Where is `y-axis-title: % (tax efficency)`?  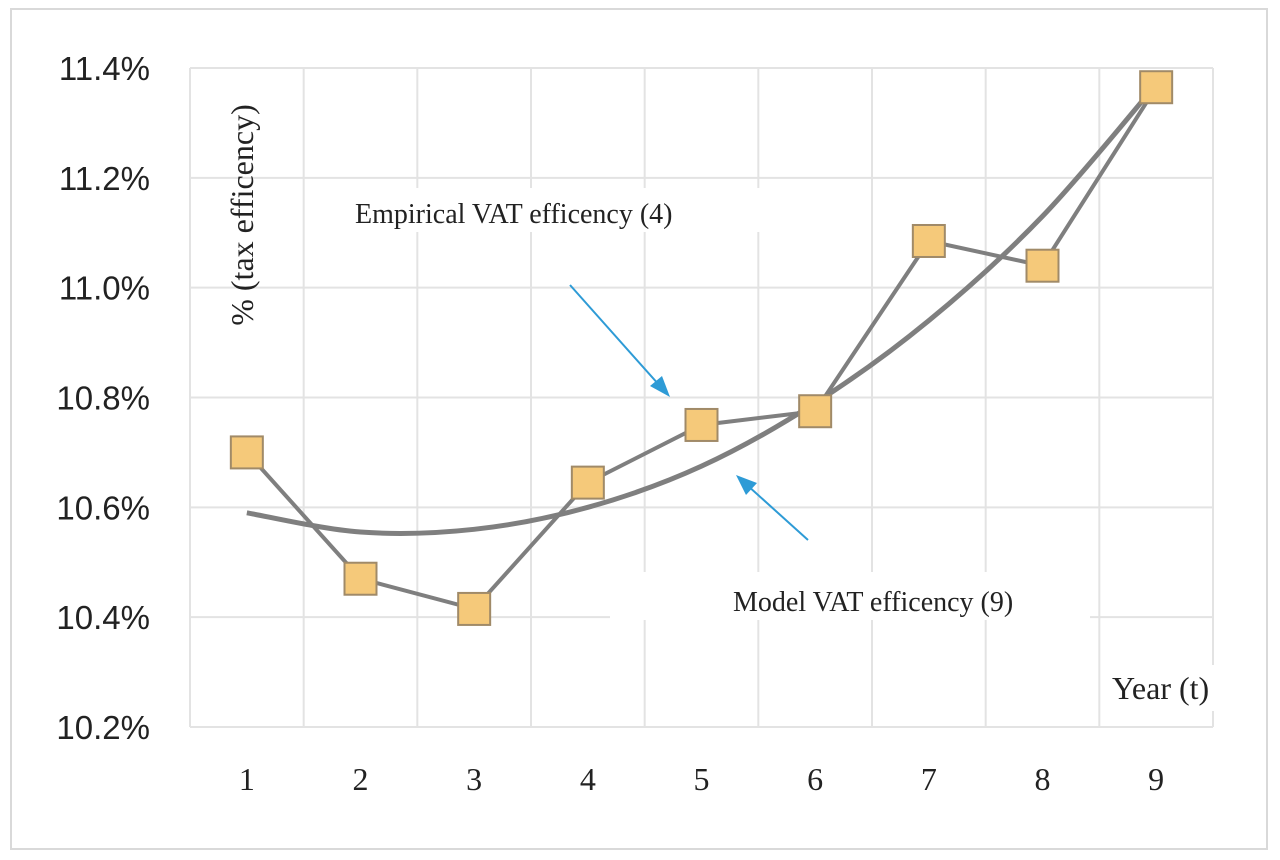 y-axis-title: % (tax efficency) is located at coordinates (242, 215).